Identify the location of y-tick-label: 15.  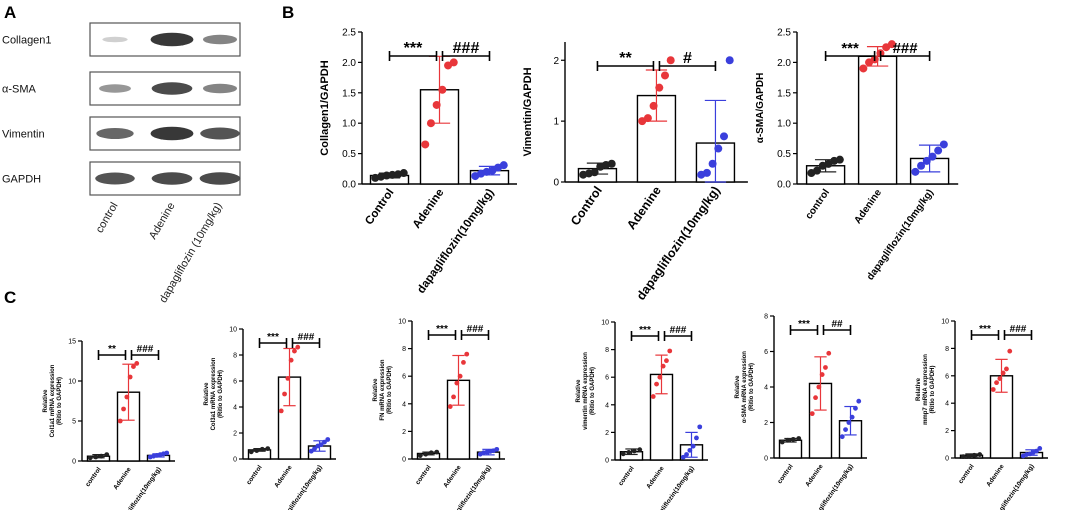
(72, 341).